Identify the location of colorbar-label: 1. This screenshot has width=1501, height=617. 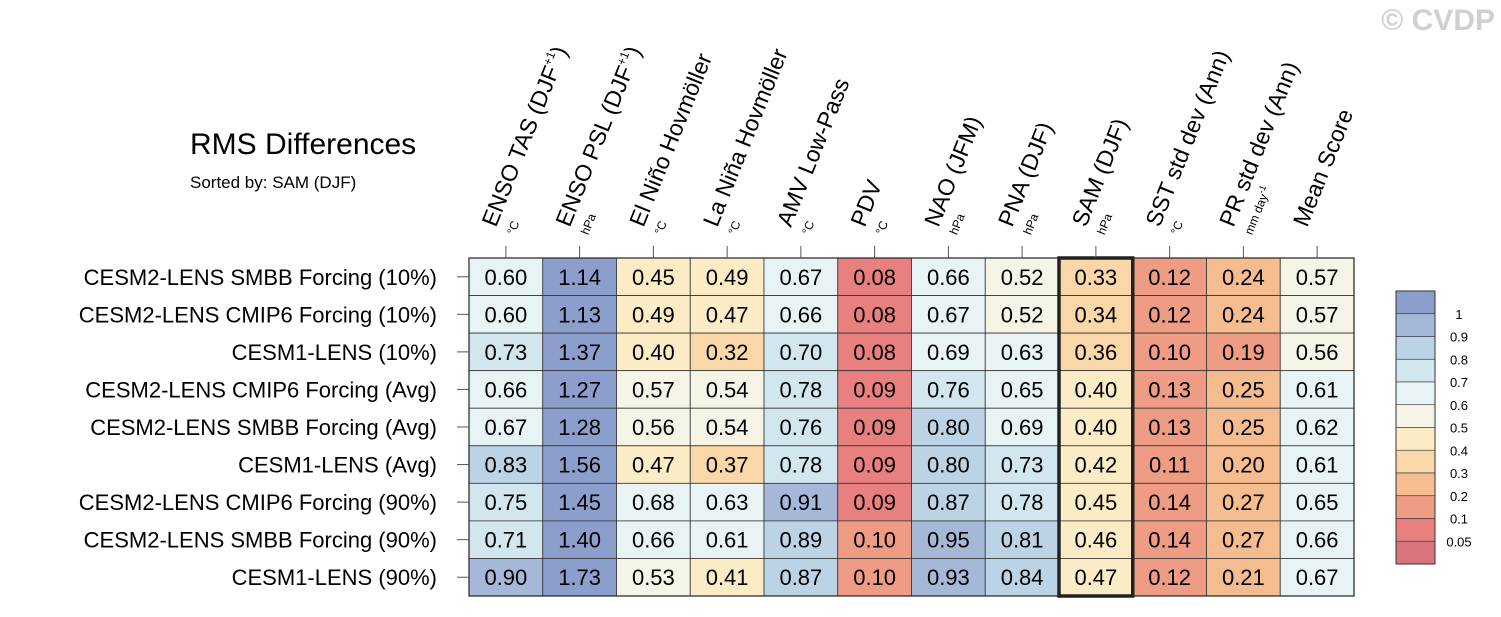
(1458, 314).